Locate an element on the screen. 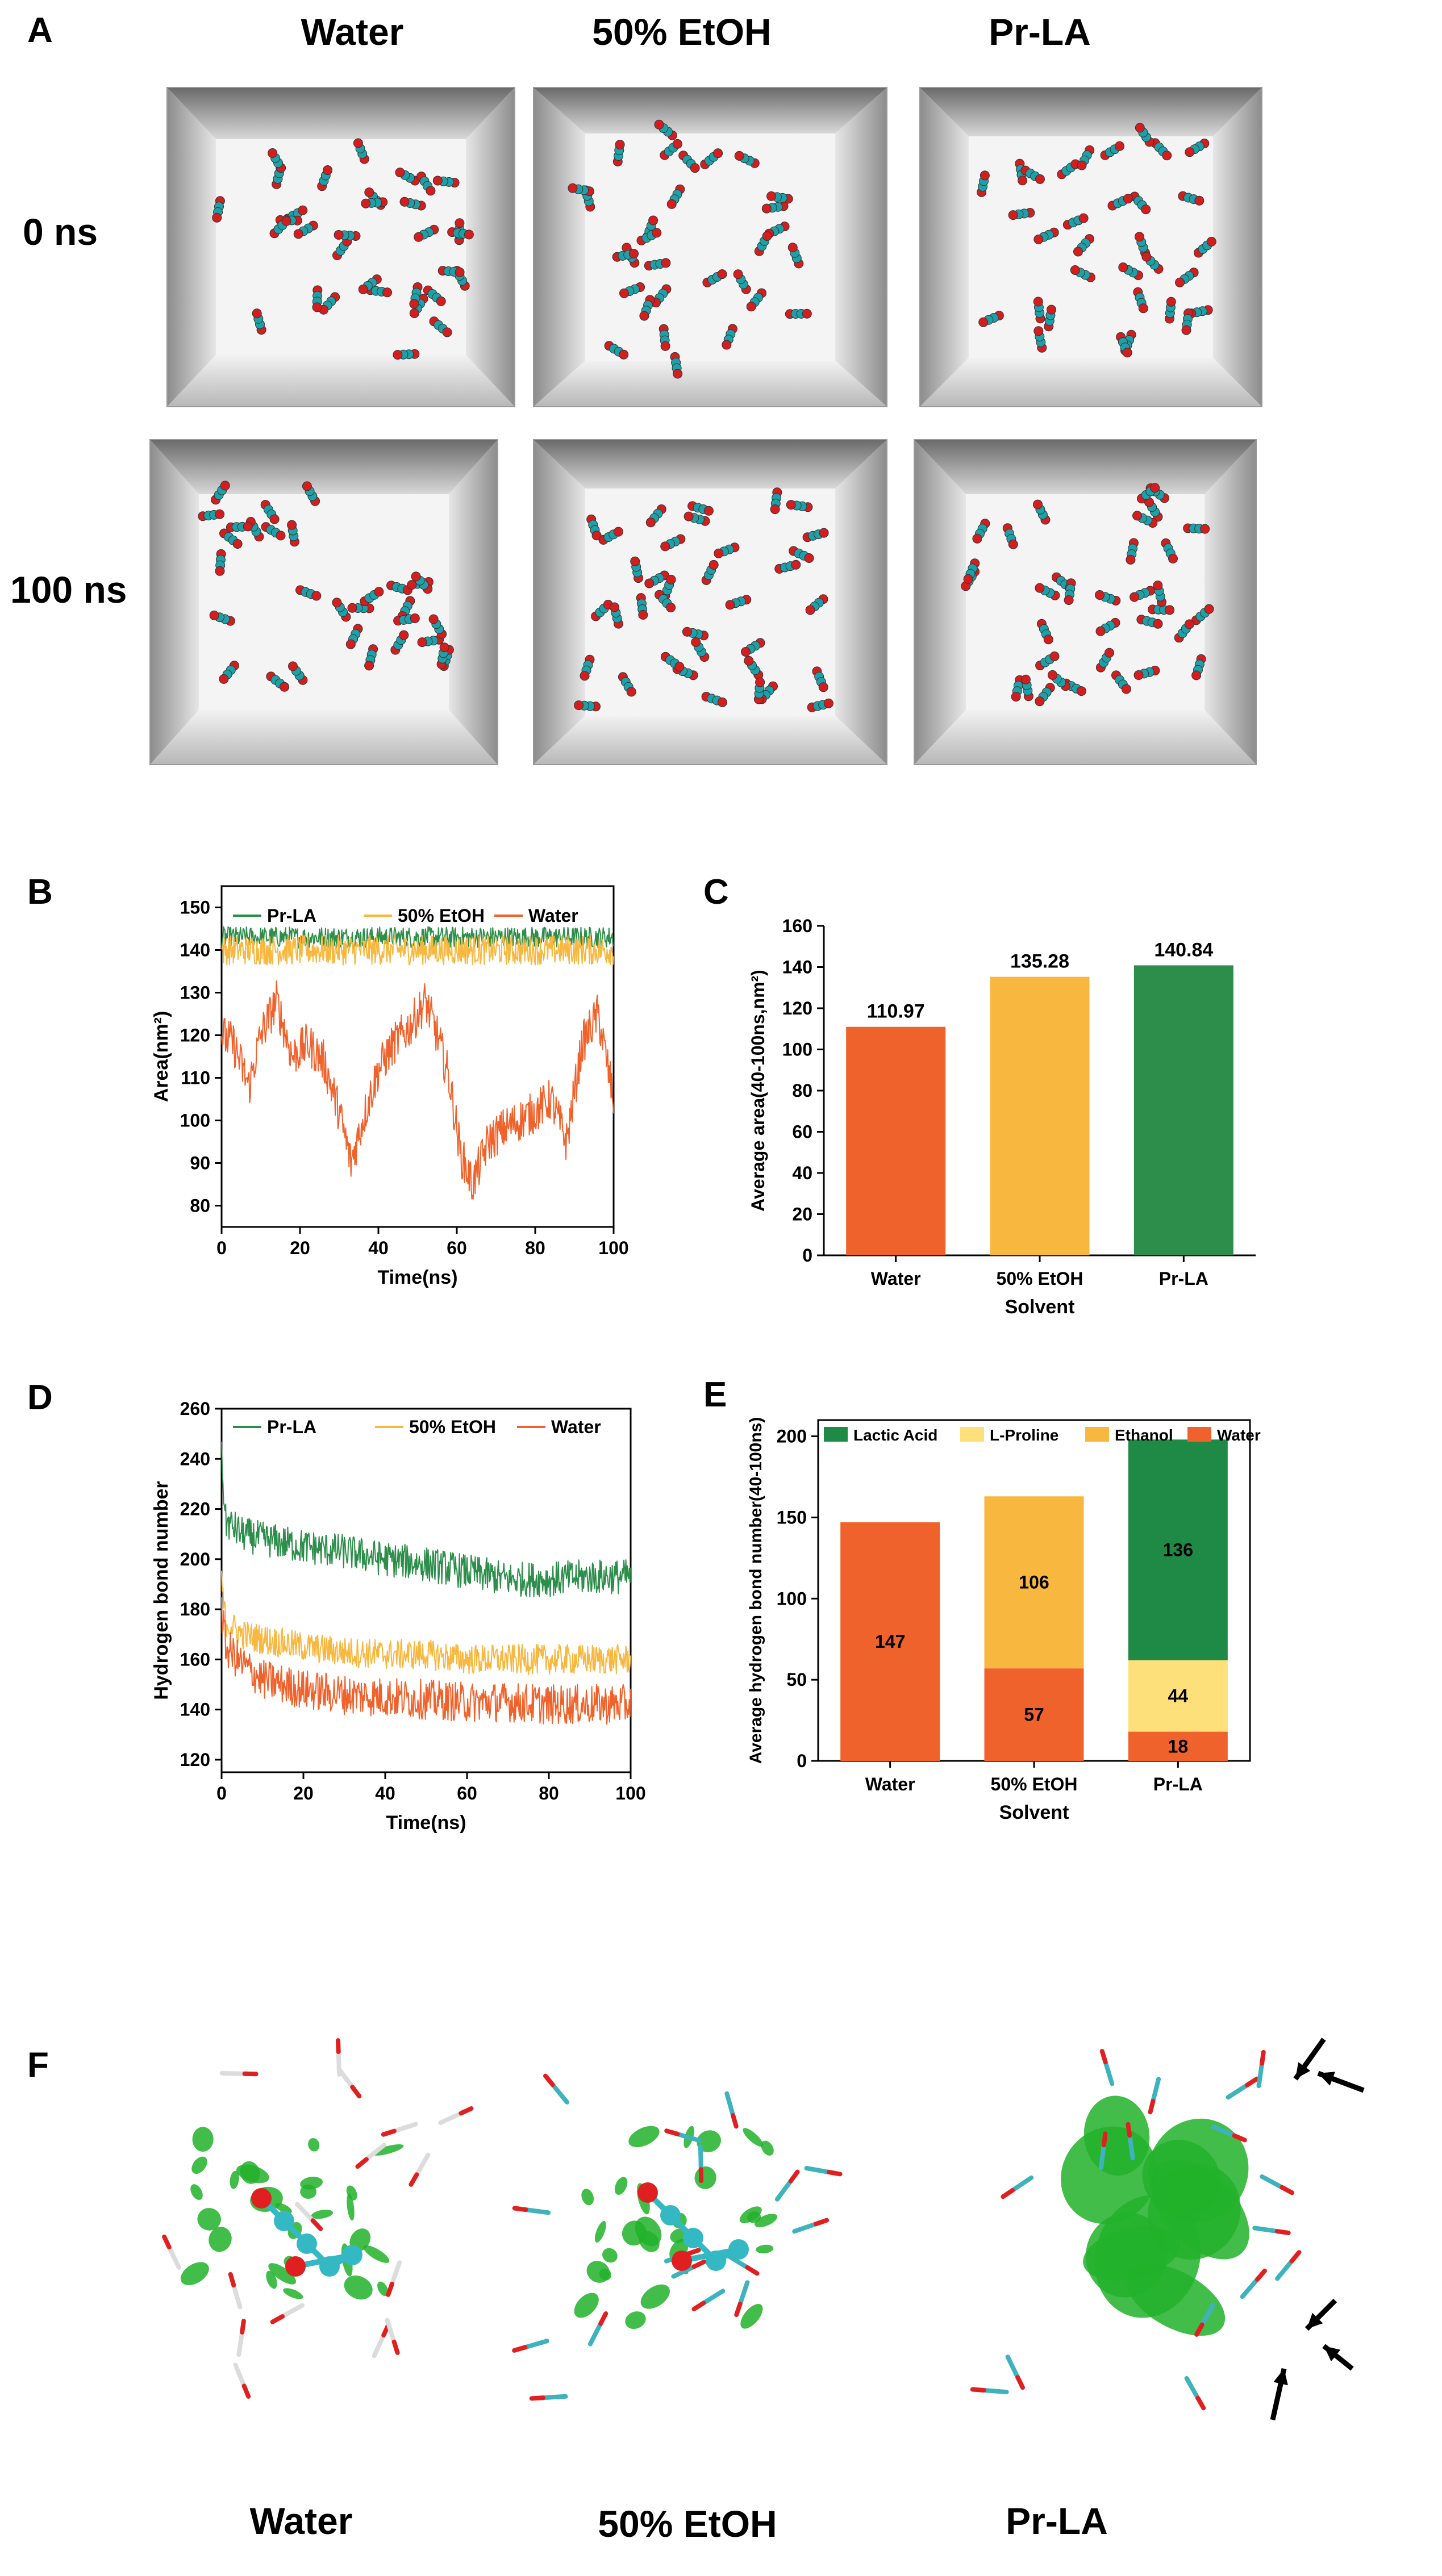 The height and width of the screenshot is (2576, 1442). y-tick-label: 100 is located at coordinates (792, 1598).